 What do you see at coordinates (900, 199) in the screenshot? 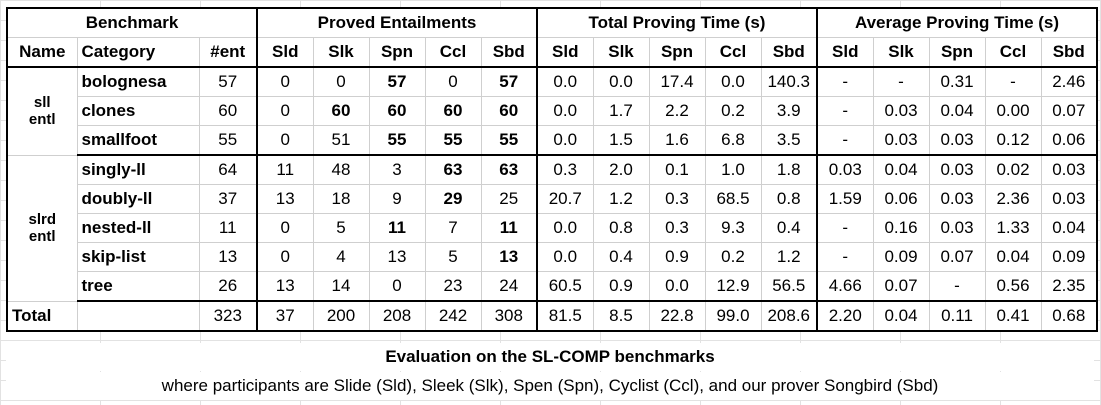
I see `avg-time-cell: 0.06` at bounding box center [900, 199].